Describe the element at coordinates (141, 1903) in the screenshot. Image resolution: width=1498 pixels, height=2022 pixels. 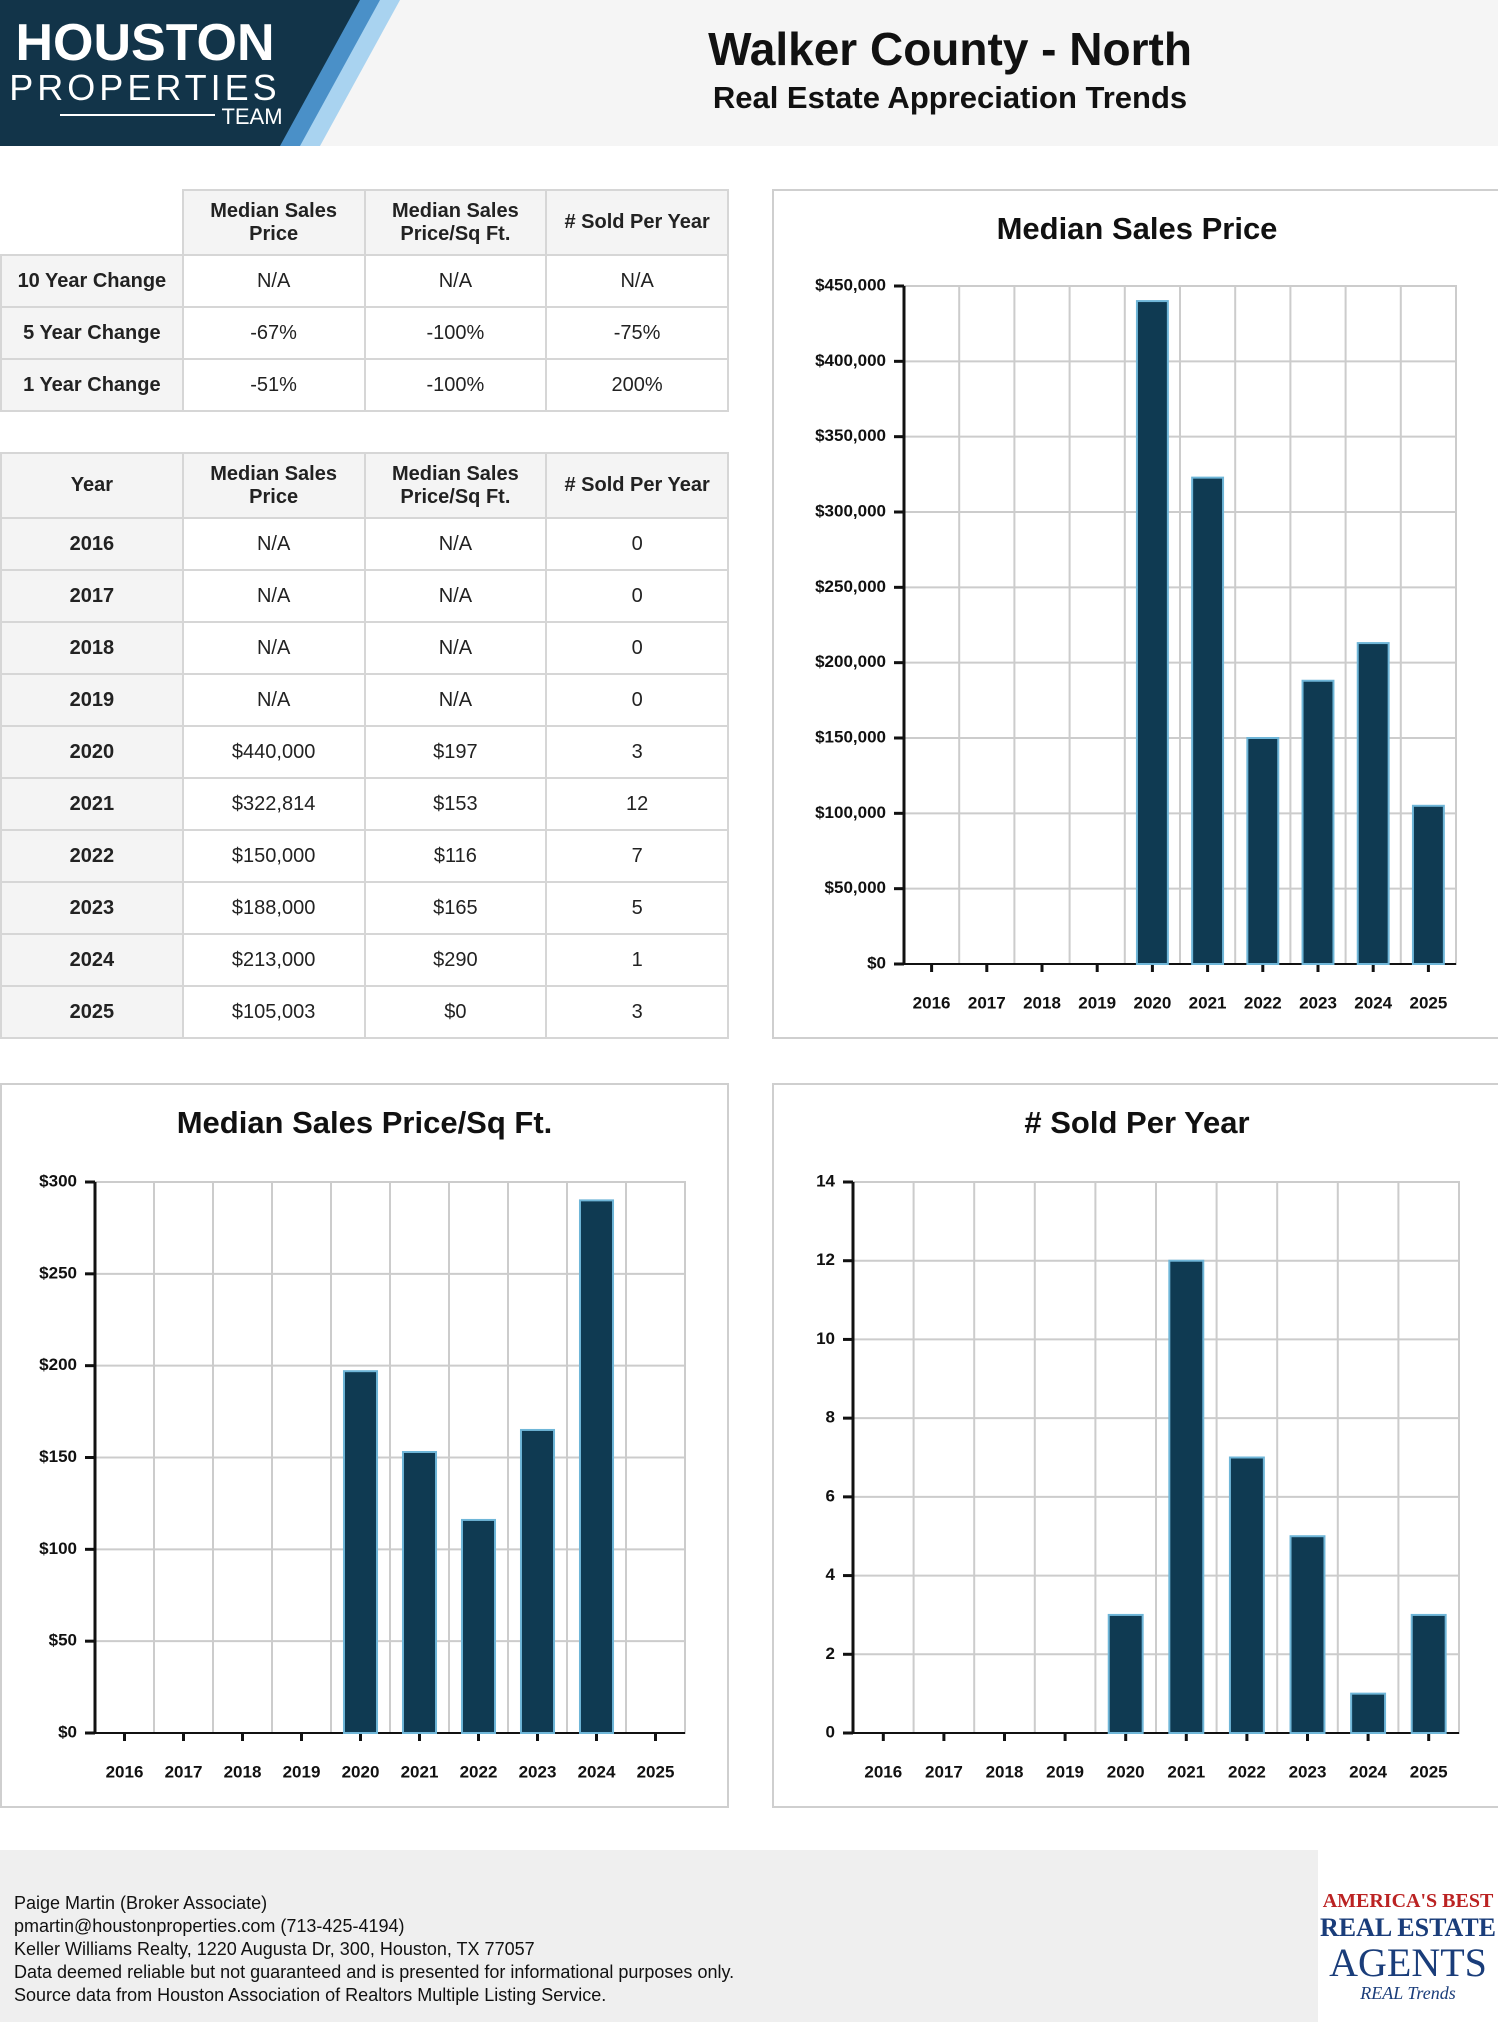
I see `footer-line: Paige Martin (Broker Associate)` at that location.